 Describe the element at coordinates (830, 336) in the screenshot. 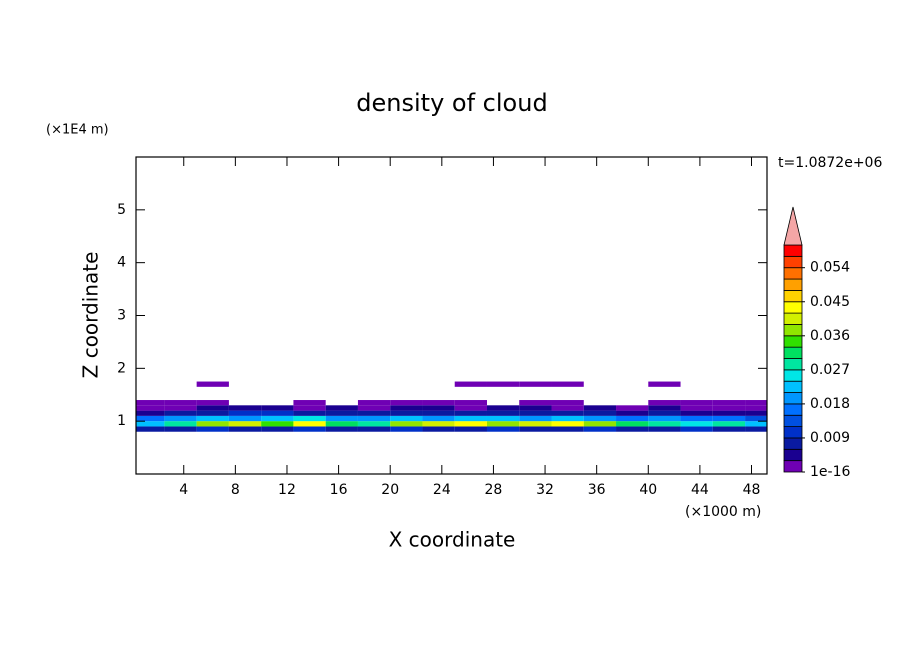

I see `colorbar-tick-label: 0.036` at that location.